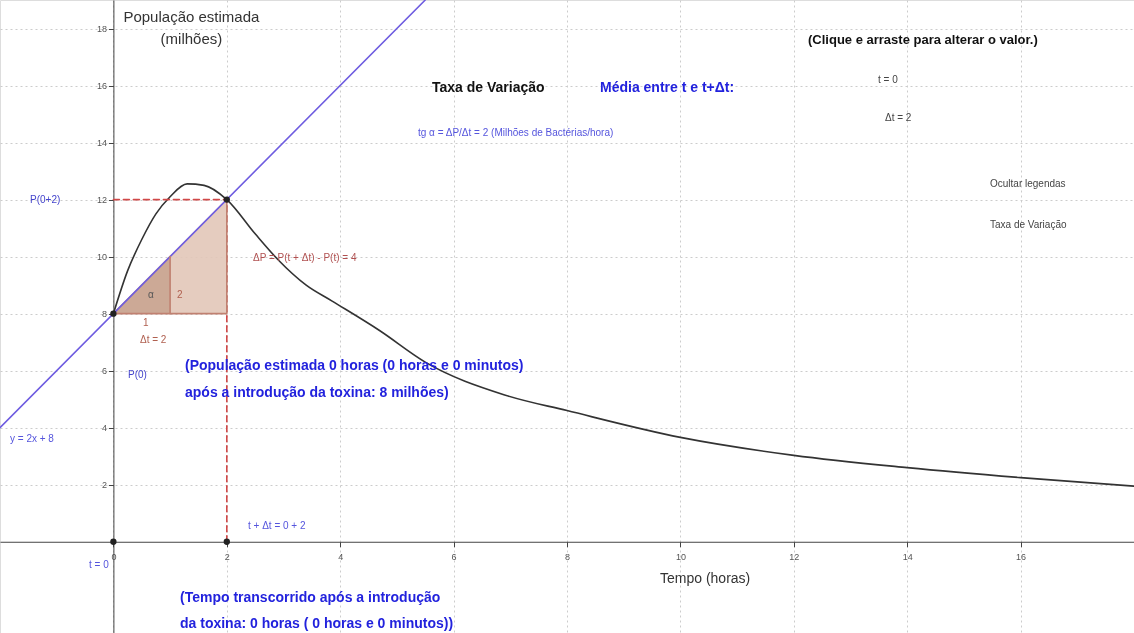 The height and width of the screenshot is (633, 1134). What do you see at coordinates (101, 86) in the screenshot?
I see `y-tick-label: 16` at bounding box center [101, 86].